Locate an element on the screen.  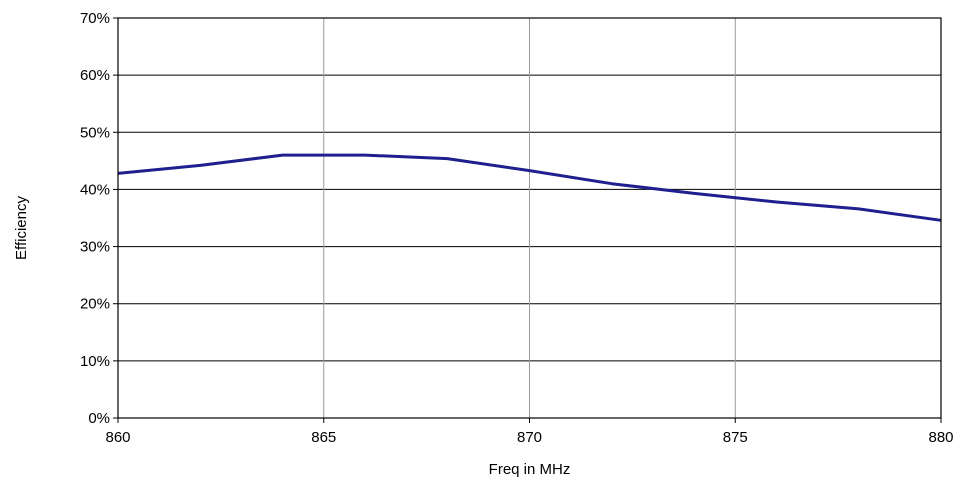
efficiency-series-line is located at coordinates (529, 187).